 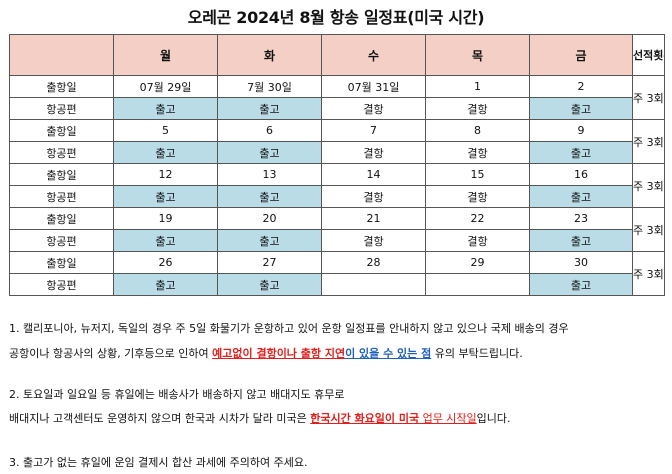 I want to click on note-1-text: 공항이나 항공사의 상황, 기후등으로 인하여, so click(x=111, y=353).